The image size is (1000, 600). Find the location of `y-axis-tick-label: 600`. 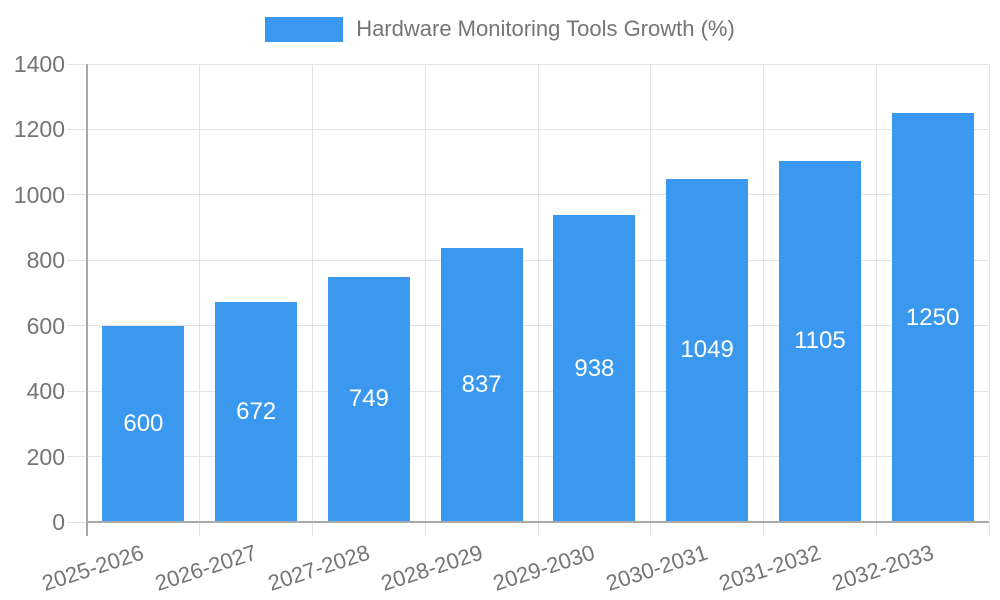

y-axis-tick-label: 600 is located at coordinates (45, 325).